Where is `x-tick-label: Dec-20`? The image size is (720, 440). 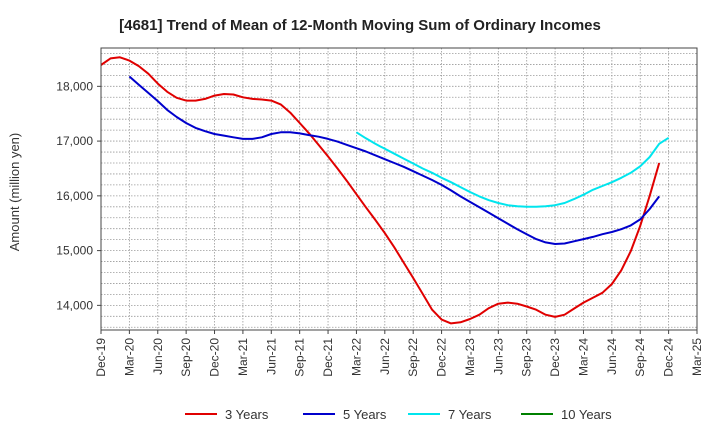
x-tick-label: Dec-20 is located at coordinates (215, 357).